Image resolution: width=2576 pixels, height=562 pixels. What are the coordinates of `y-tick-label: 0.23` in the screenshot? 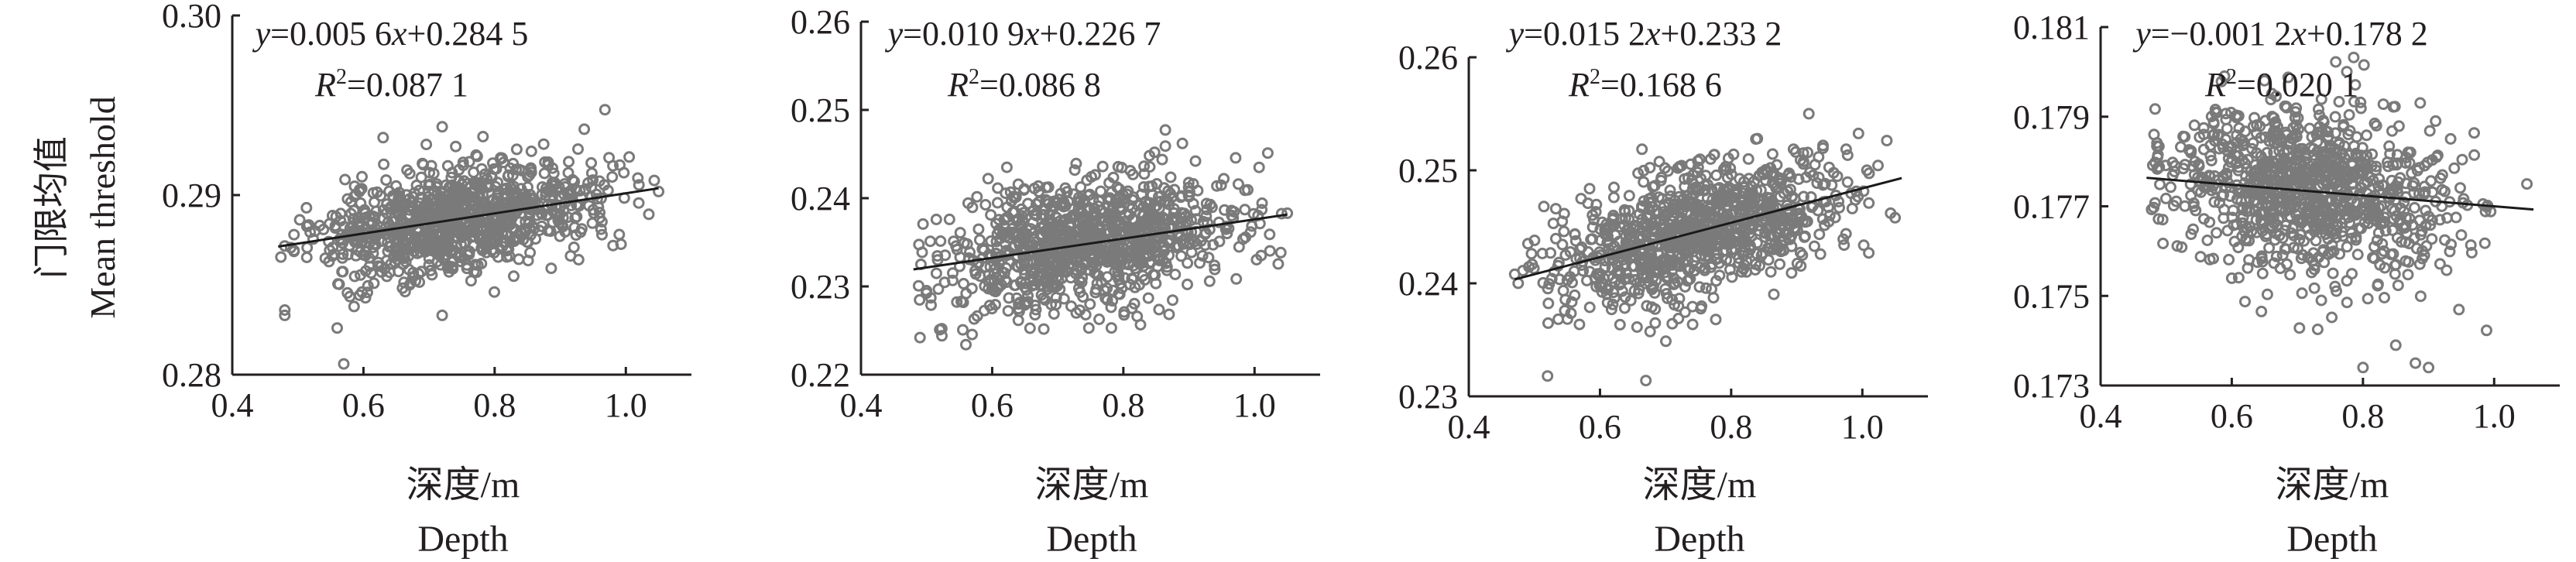 It's located at (1428, 397).